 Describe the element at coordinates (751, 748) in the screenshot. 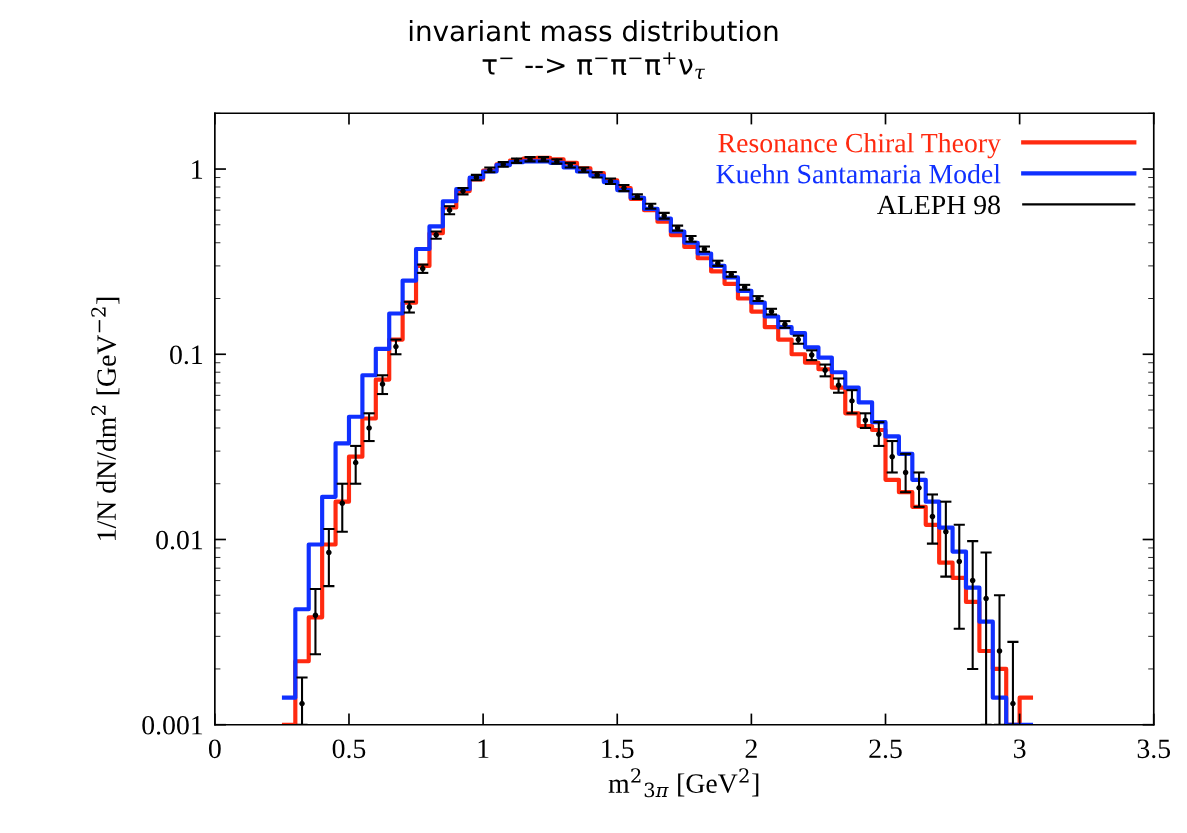

I see `x-tick-label: 2` at that location.